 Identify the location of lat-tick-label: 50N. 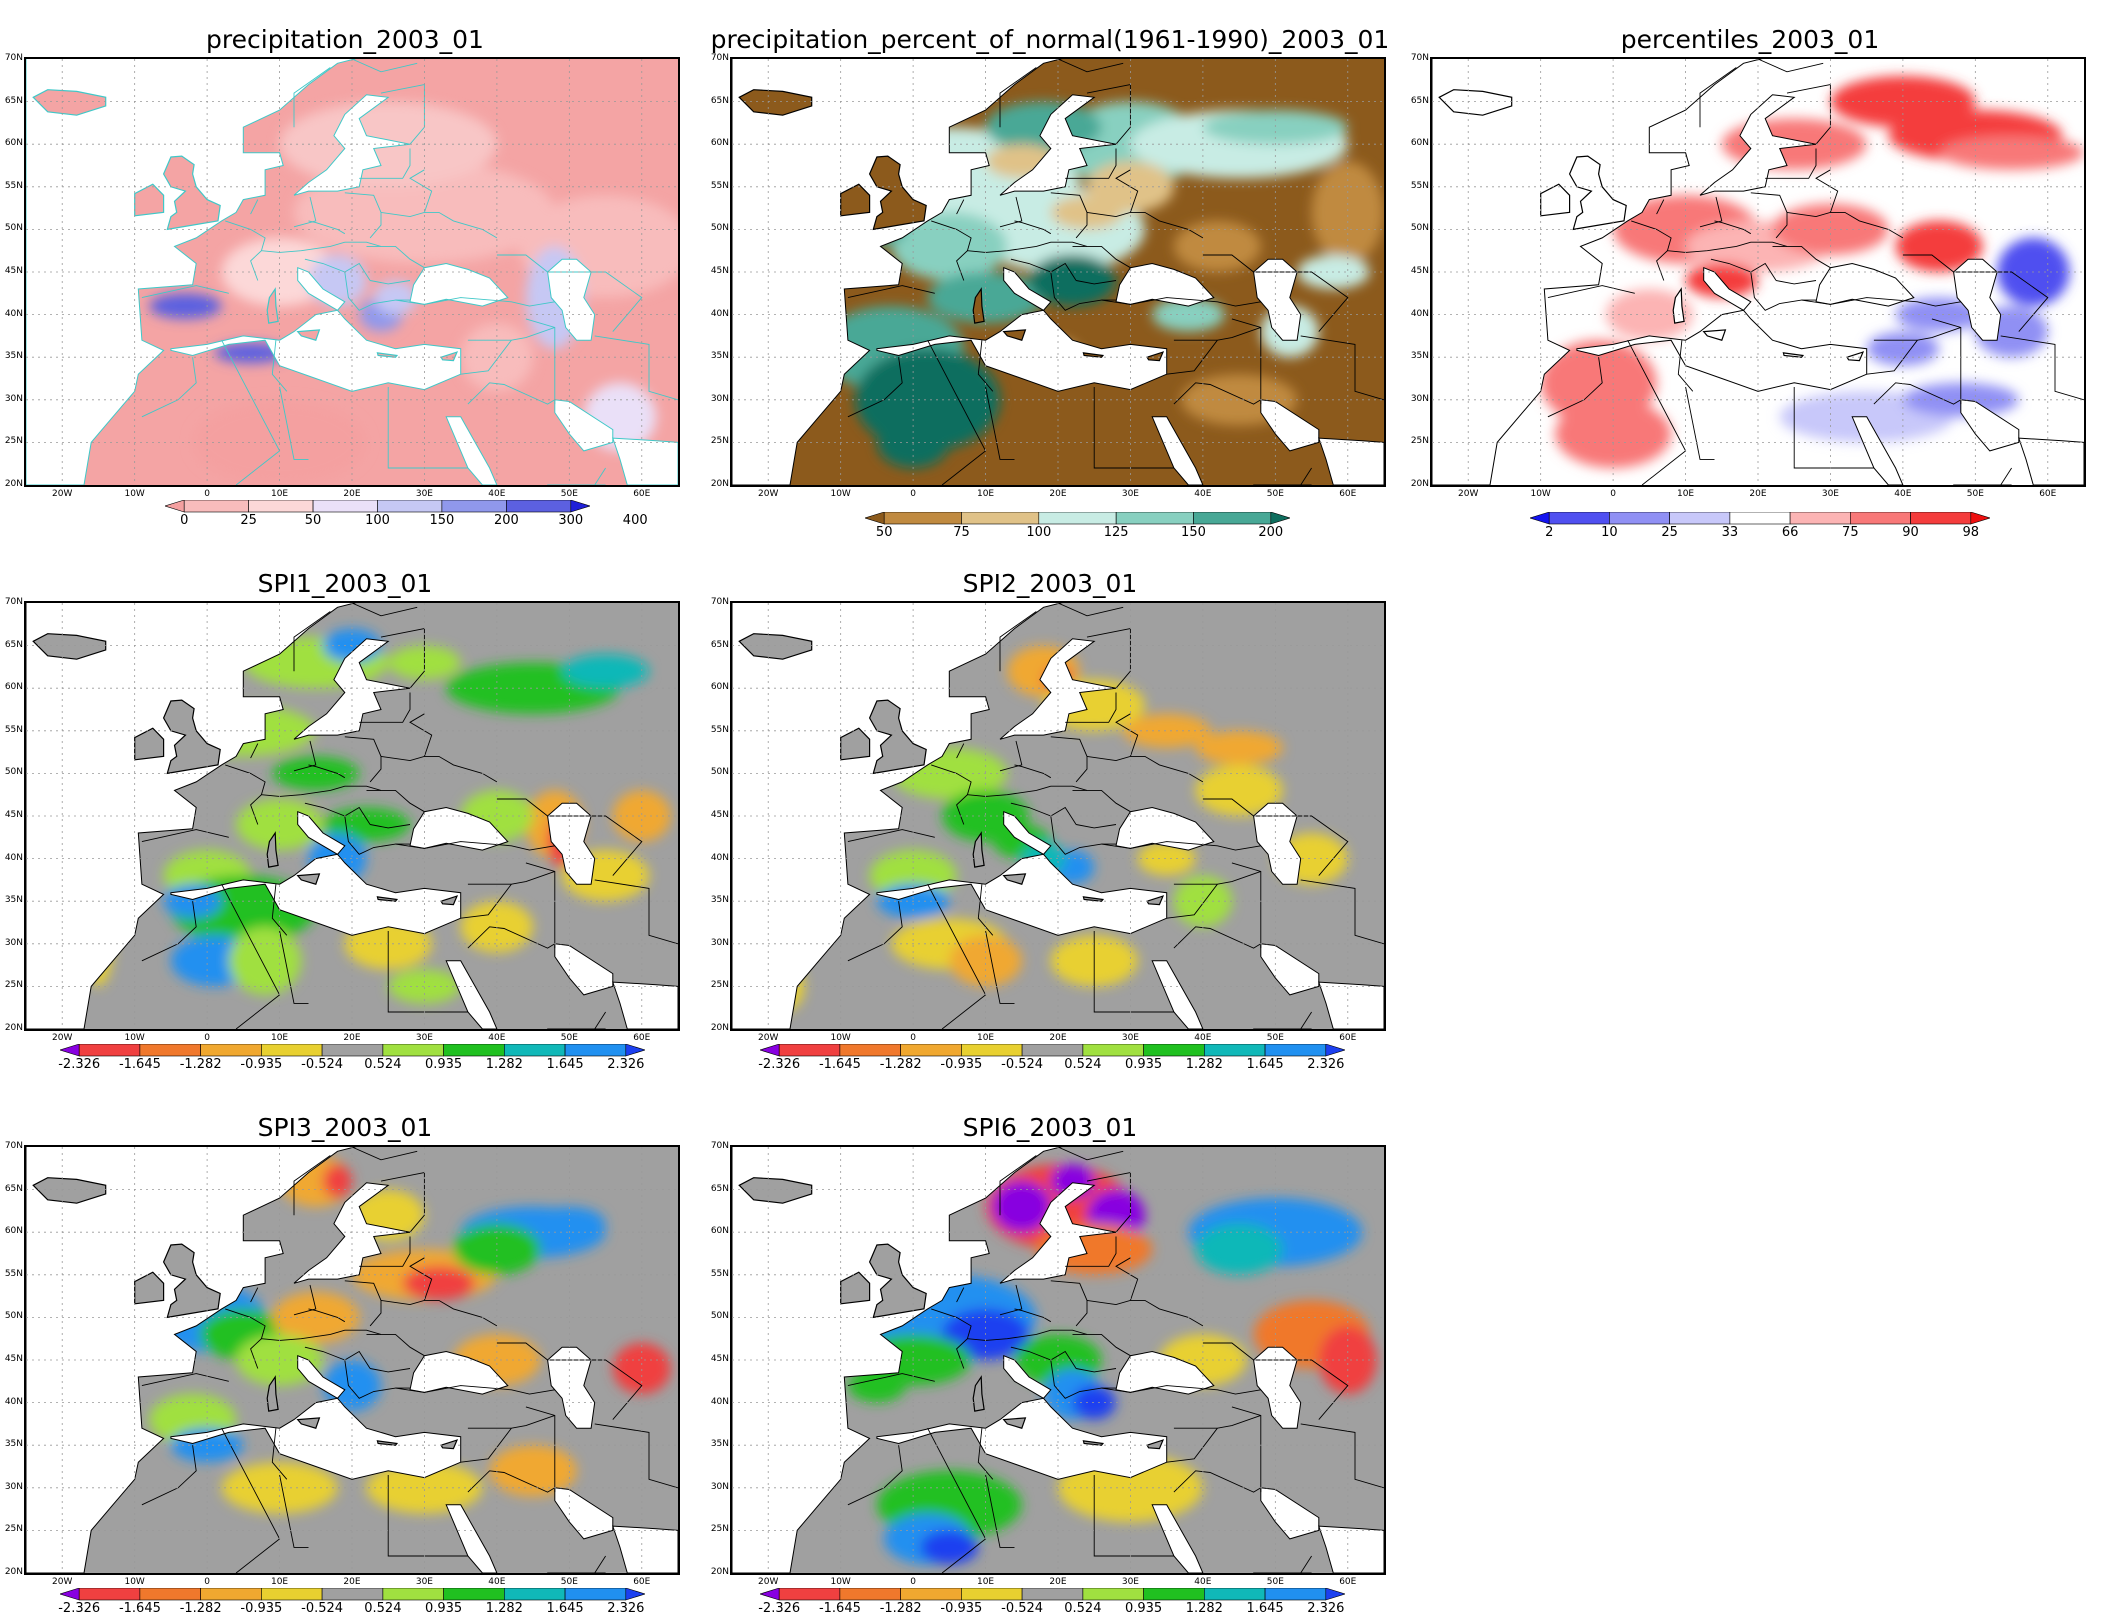
(719, 772).